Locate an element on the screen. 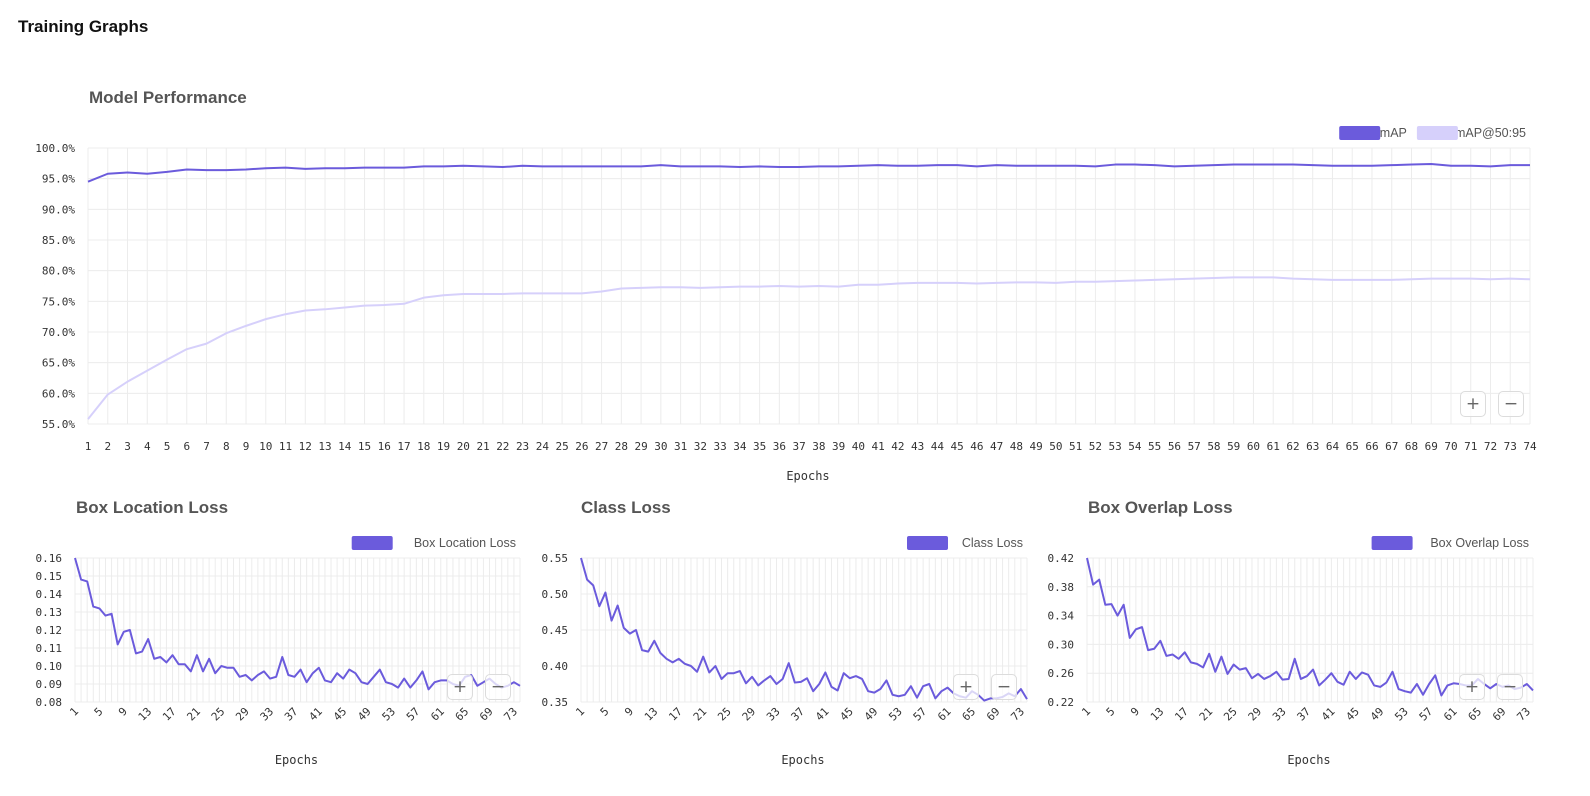  chart-title-box-location-loss: Box Location Loss is located at coordinates (152, 507).